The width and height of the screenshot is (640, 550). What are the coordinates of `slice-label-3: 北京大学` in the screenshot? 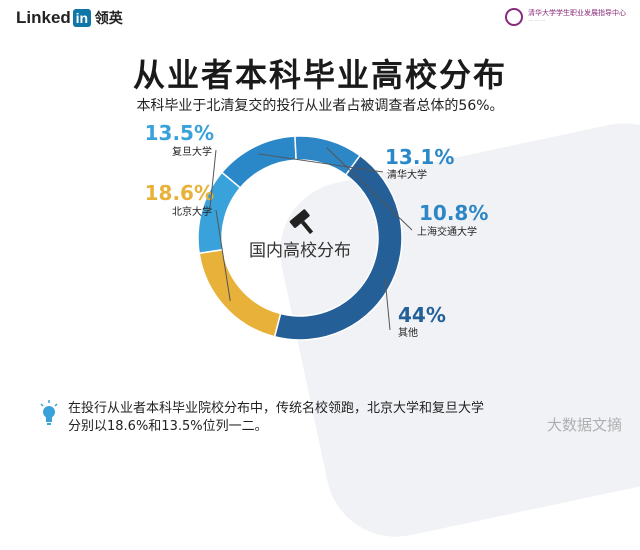 It's located at (192, 211).